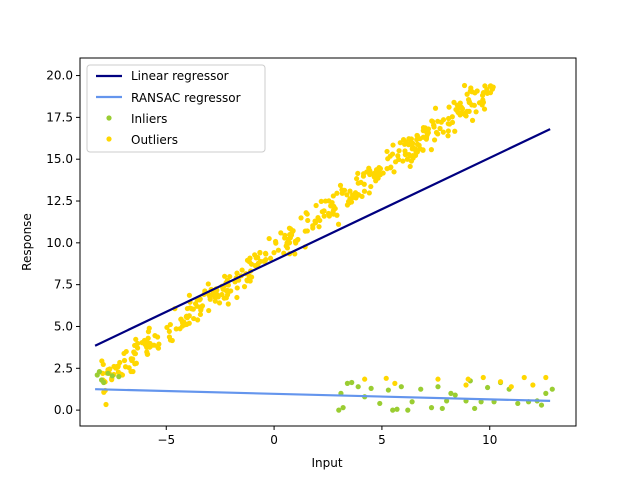 The width and height of the screenshot is (640, 484). Describe the element at coordinates (59, 201) in the screenshot. I see `y-tick-label: 12.5` at that location.